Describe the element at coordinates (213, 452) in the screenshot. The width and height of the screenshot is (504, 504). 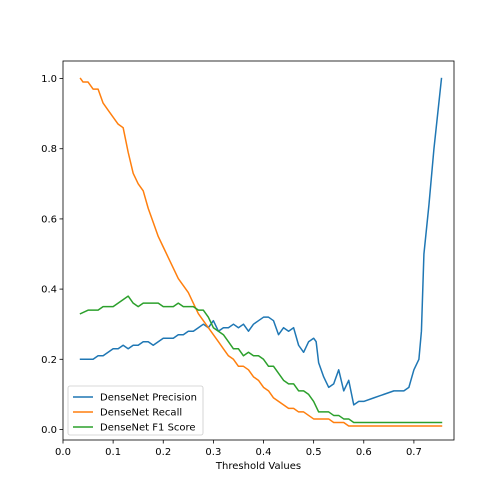
I see `x-tick-label: 0.3` at that location.